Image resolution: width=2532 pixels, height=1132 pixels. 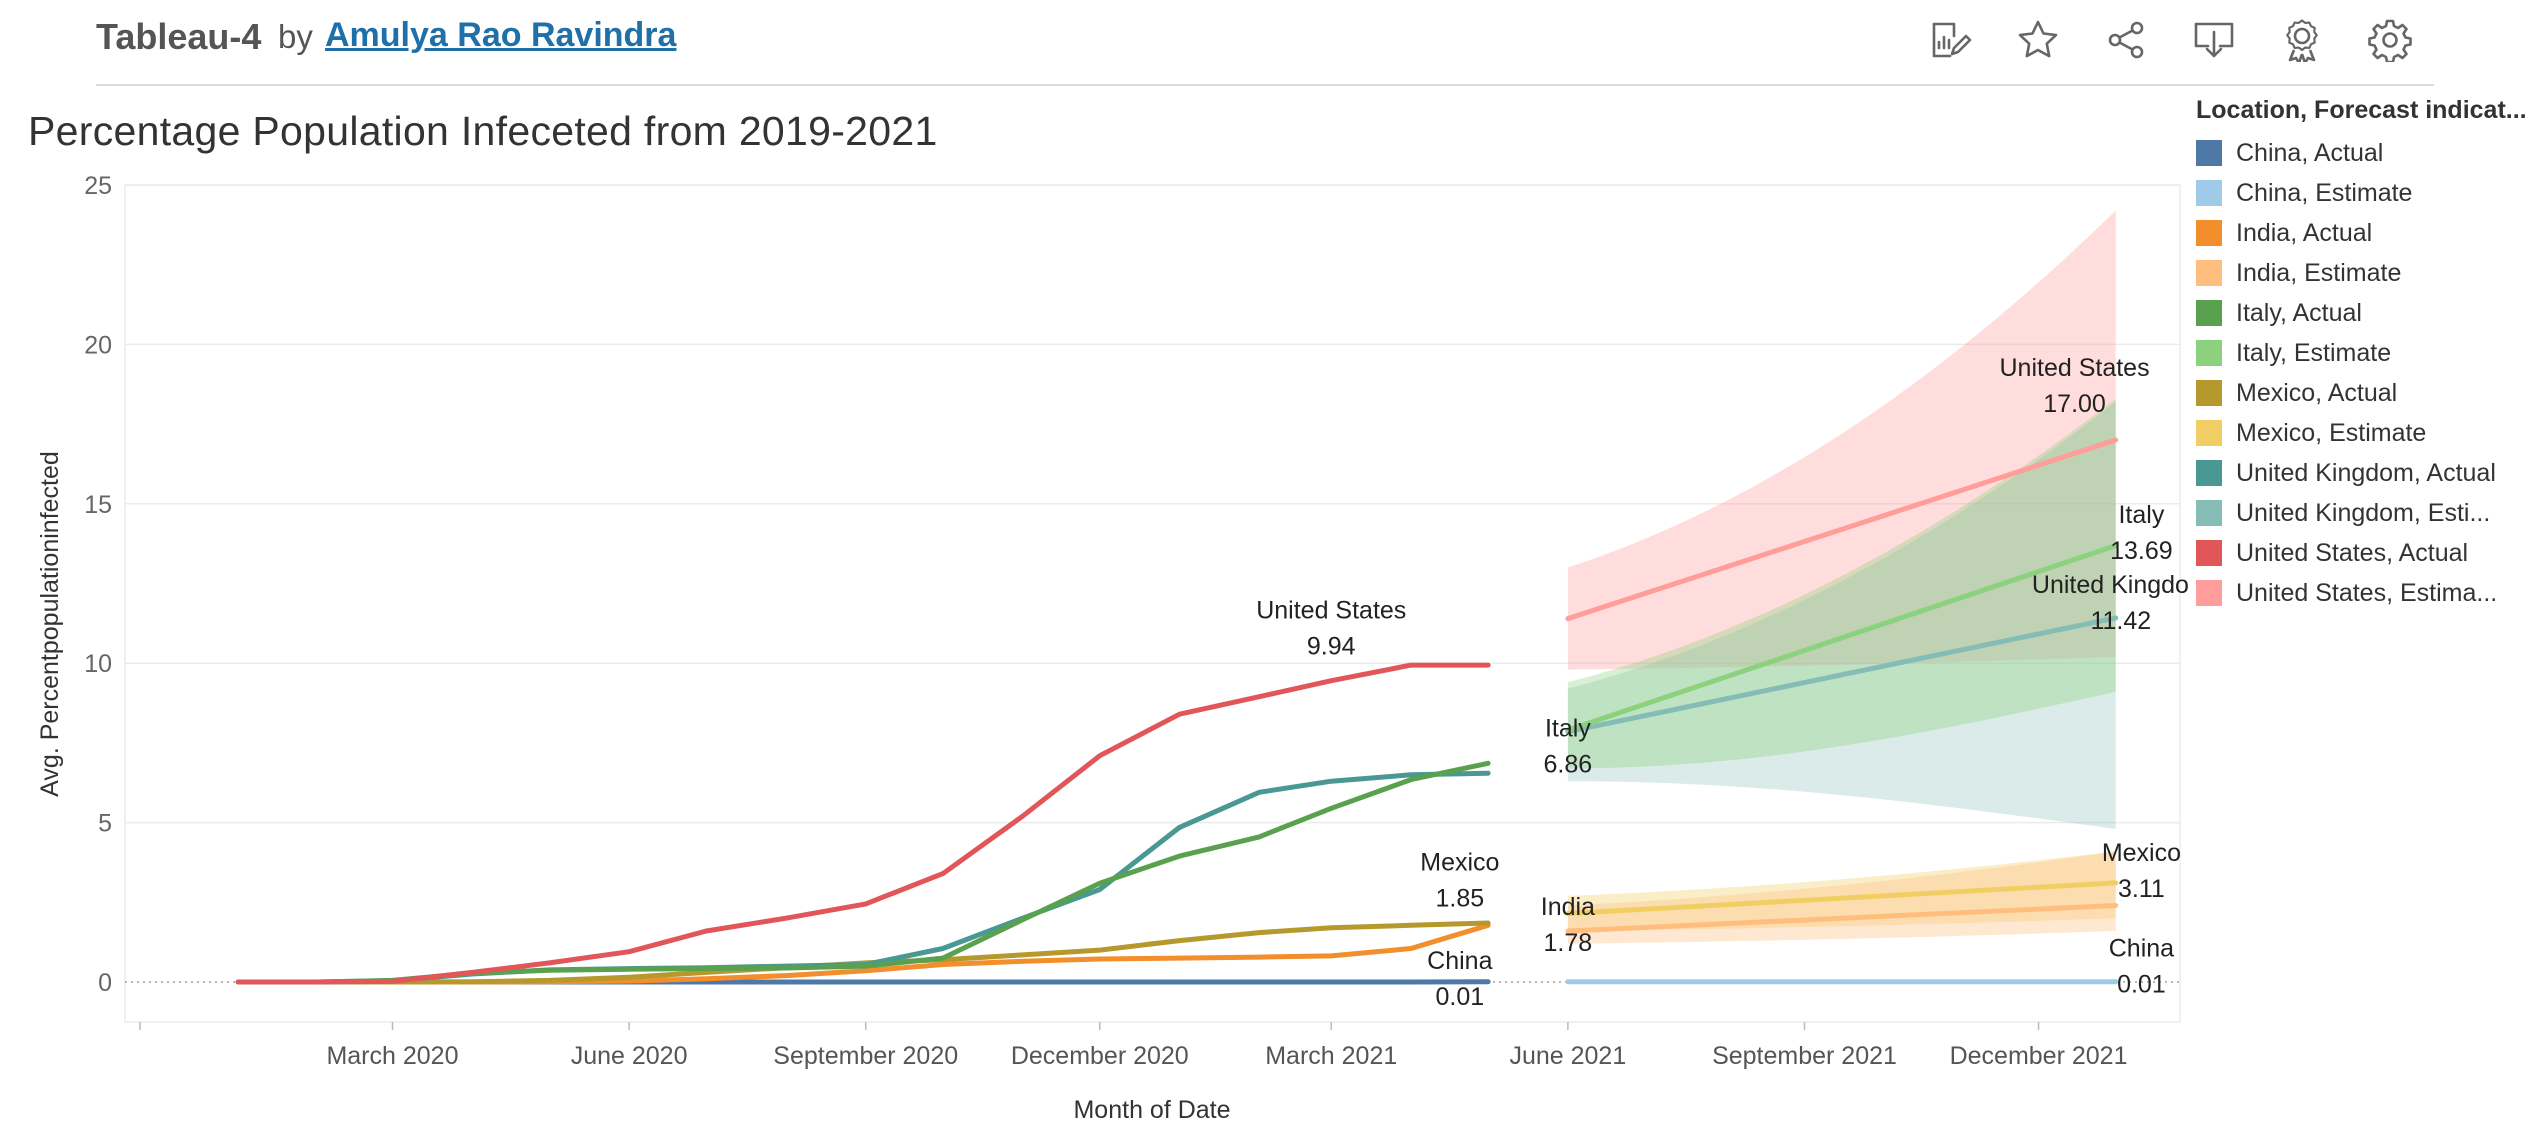 What do you see at coordinates (98, 345) in the screenshot?
I see `y-tick-label: 20` at bounding box center [98, 345].